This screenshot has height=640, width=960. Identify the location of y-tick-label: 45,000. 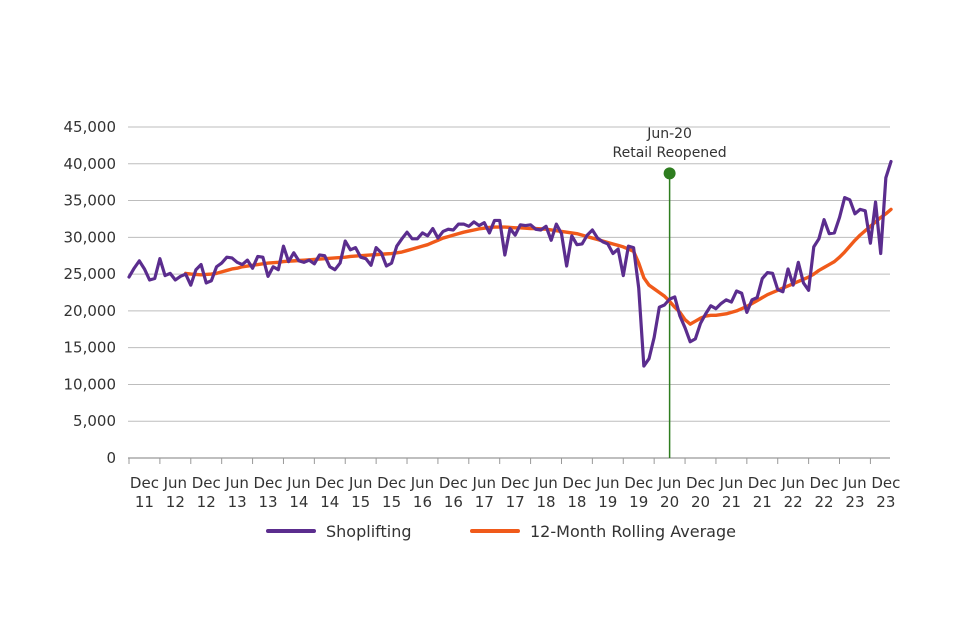
(90, 127).